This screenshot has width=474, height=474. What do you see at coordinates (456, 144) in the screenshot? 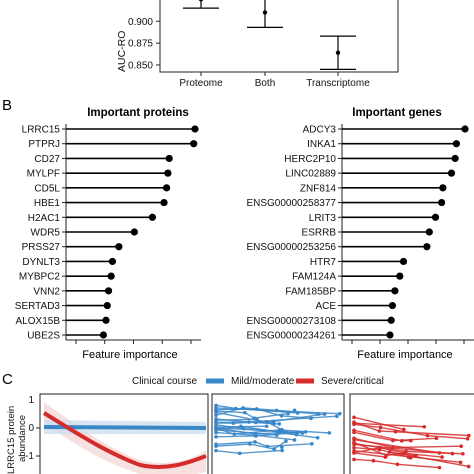
I see `genes-dot-inka1` at bounding box center [456, 144].